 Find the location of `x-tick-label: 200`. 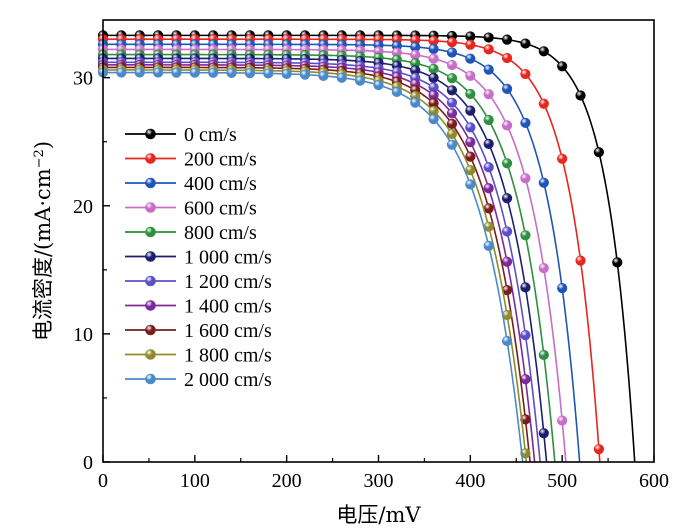

x-tick-label: 200 is located at coordinates (287, 481).